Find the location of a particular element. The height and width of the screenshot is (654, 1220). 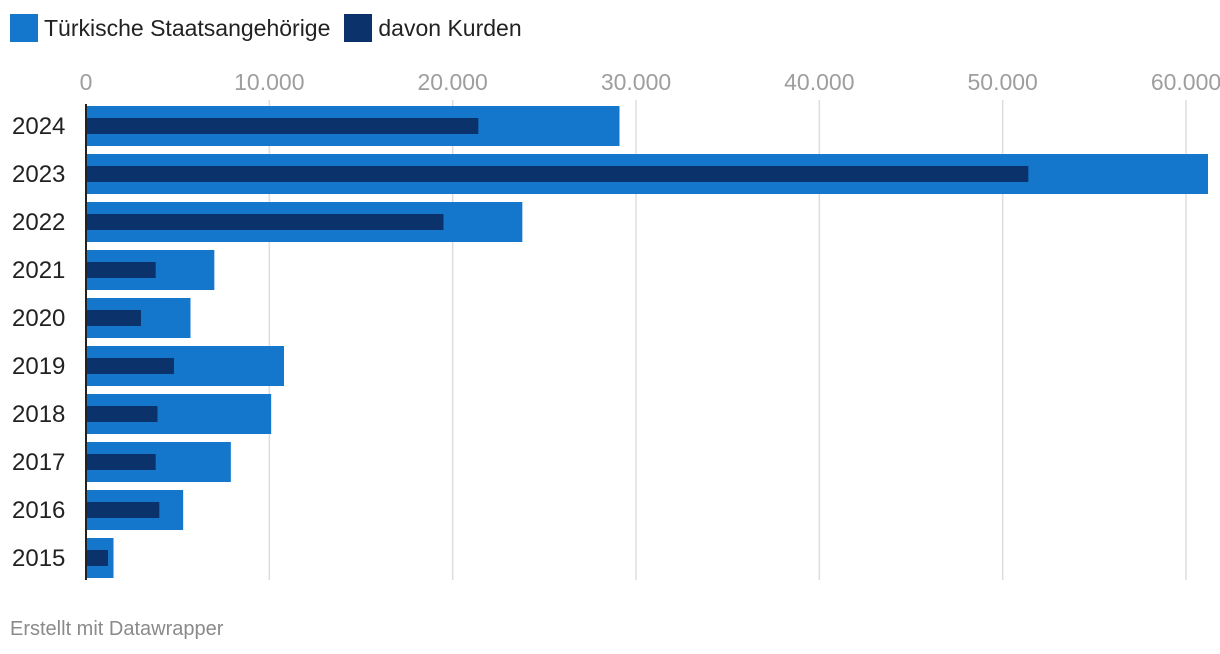

legend-swatch-total is located at coordinates (24, 28).